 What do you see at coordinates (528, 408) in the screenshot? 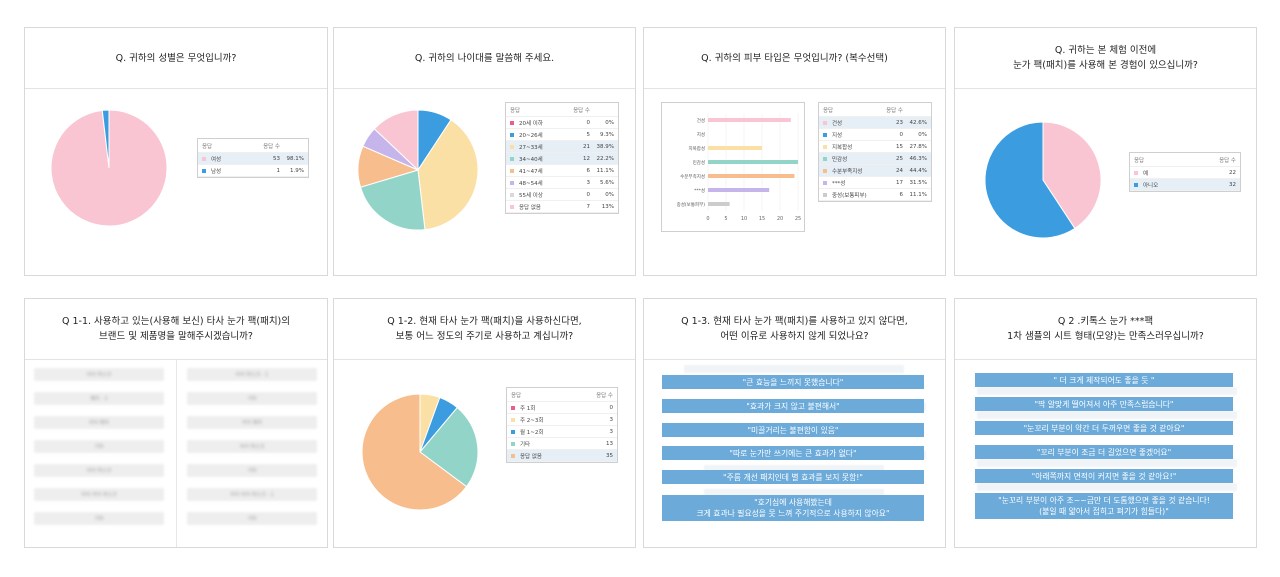
I see `legend-label: 주 1회` at bounding box center [528, 408].